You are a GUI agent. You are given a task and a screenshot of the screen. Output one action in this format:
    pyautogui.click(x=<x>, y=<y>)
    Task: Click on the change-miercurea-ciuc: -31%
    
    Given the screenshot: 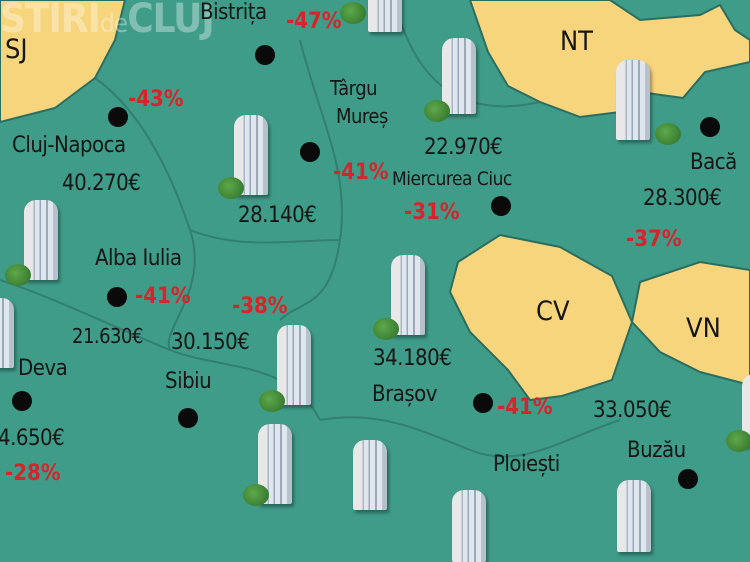 What is the action you would take?
    pyautogui.click(x=432, y=212)
    